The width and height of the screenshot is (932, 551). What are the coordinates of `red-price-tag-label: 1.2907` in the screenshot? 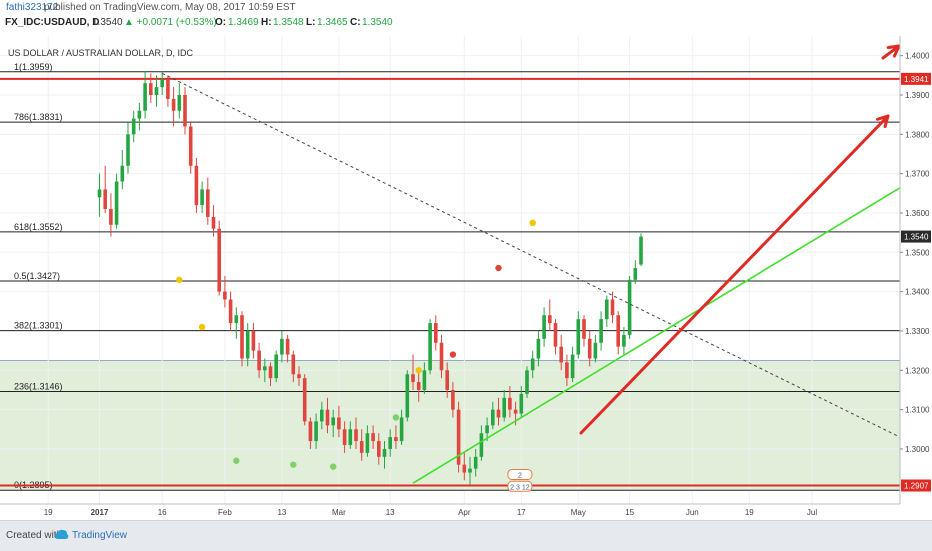 It's located at (916, 486).